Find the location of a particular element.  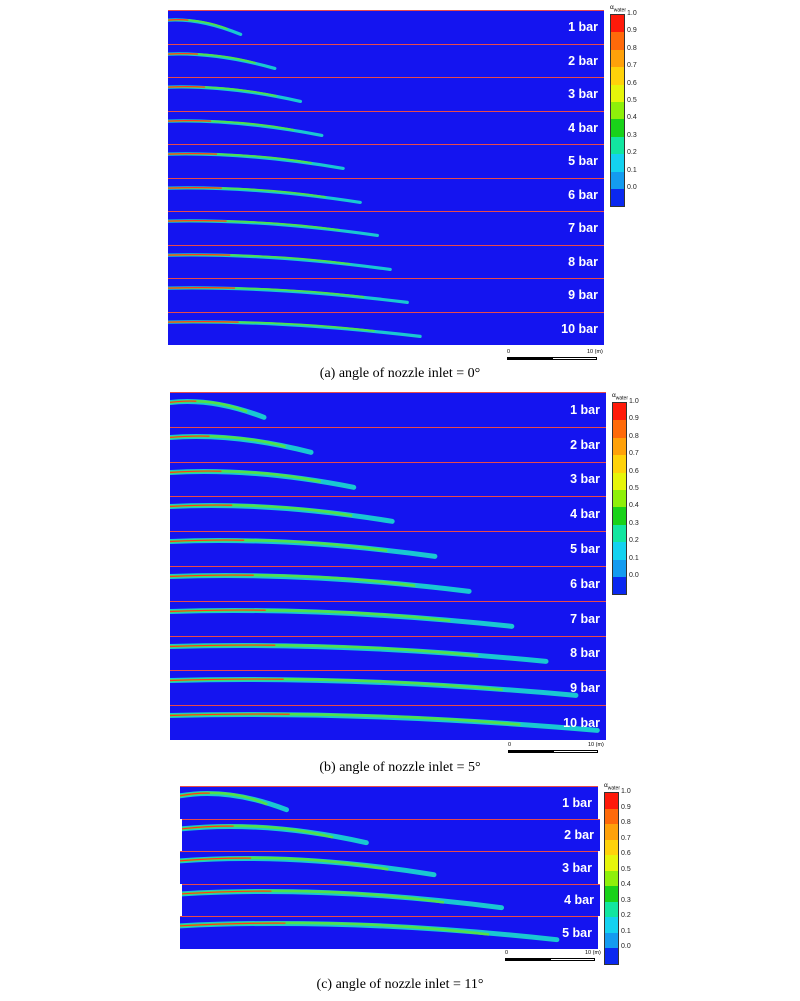

legend-tick-label: 0.4 is located at coordinates (632, 118).